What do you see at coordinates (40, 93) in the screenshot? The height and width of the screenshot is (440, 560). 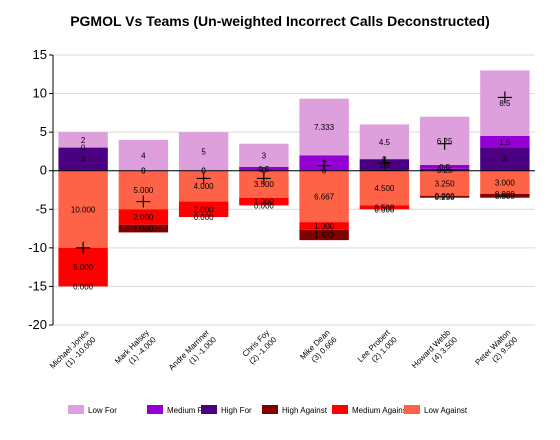 I see `y-tick-label: 10` at bounding box center [40, 93].